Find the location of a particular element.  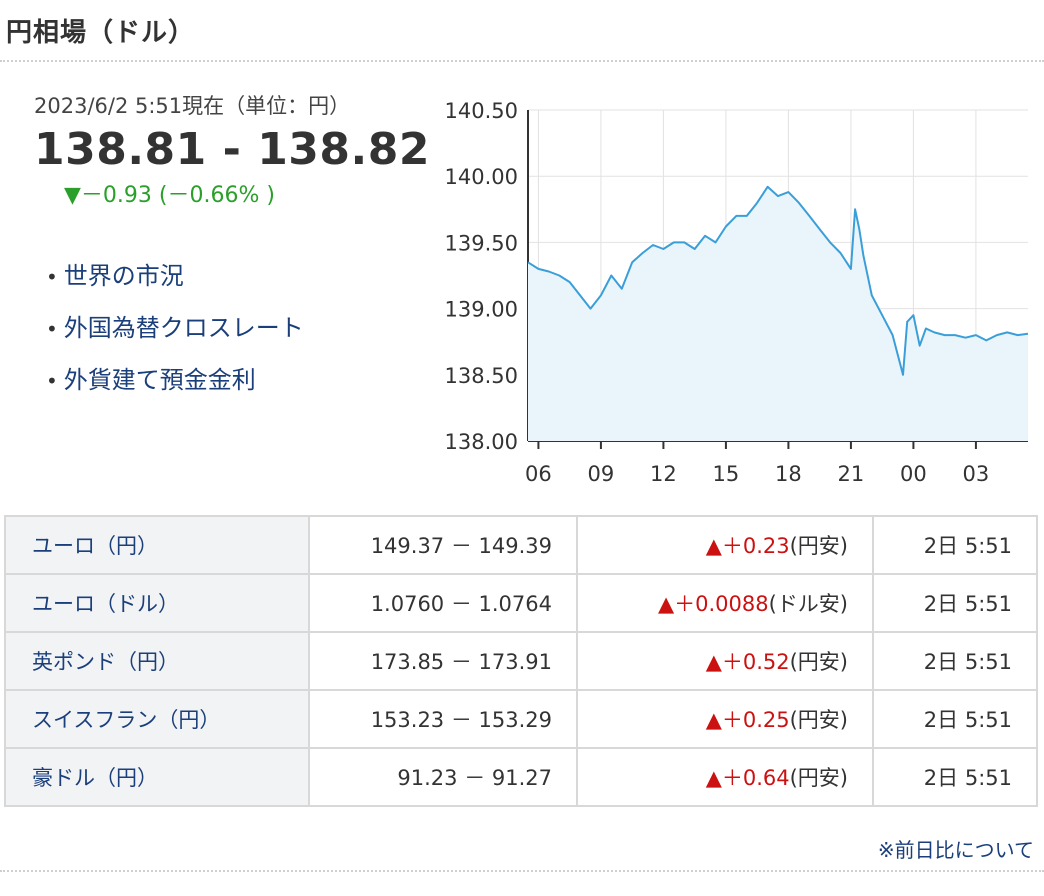

y-tick-label: 140.50 is located at coordinates (481, 111).